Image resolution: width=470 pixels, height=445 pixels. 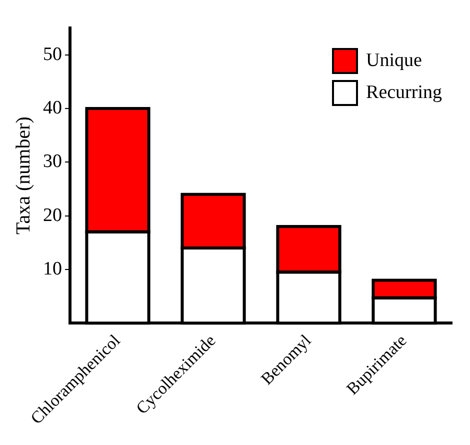 What do you see at coordinates (52, 215) in the screenshot?
I see `y-tick-label: 20` at bounding box center [52, 215].